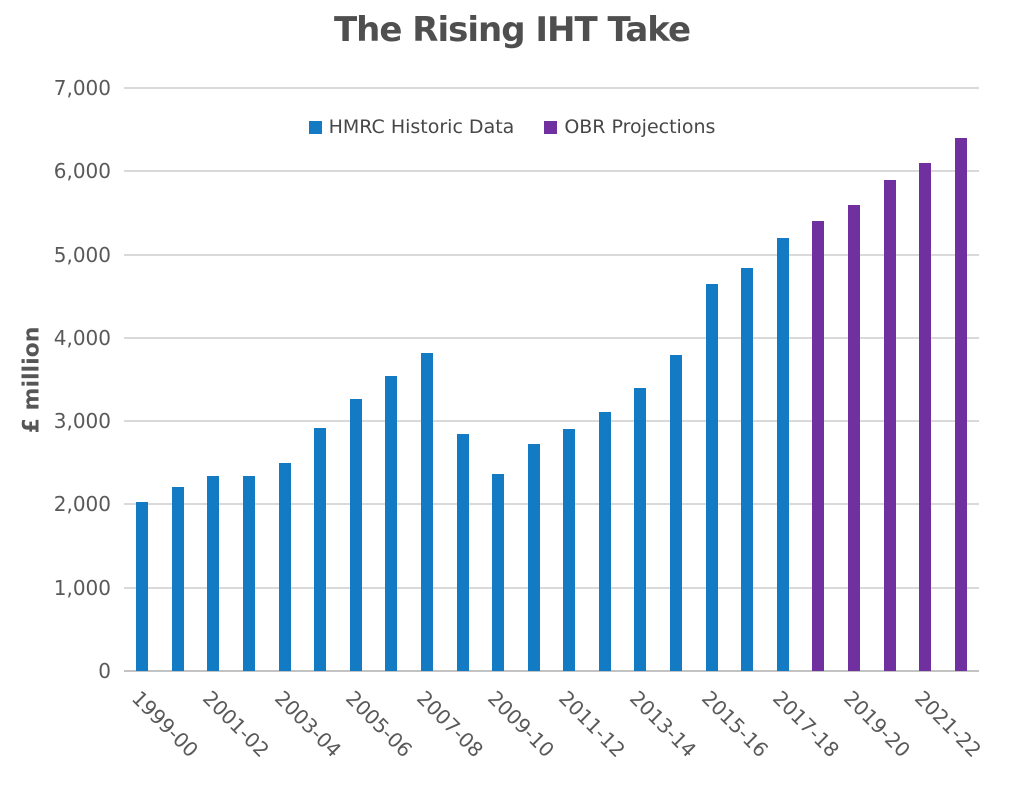 The height and width of the screenshot is (806, 1024). What do you see at coordinates (82, 254) in the screenshot?
I see `y-tick-label: 5,000` at bounding box center [82, 254].